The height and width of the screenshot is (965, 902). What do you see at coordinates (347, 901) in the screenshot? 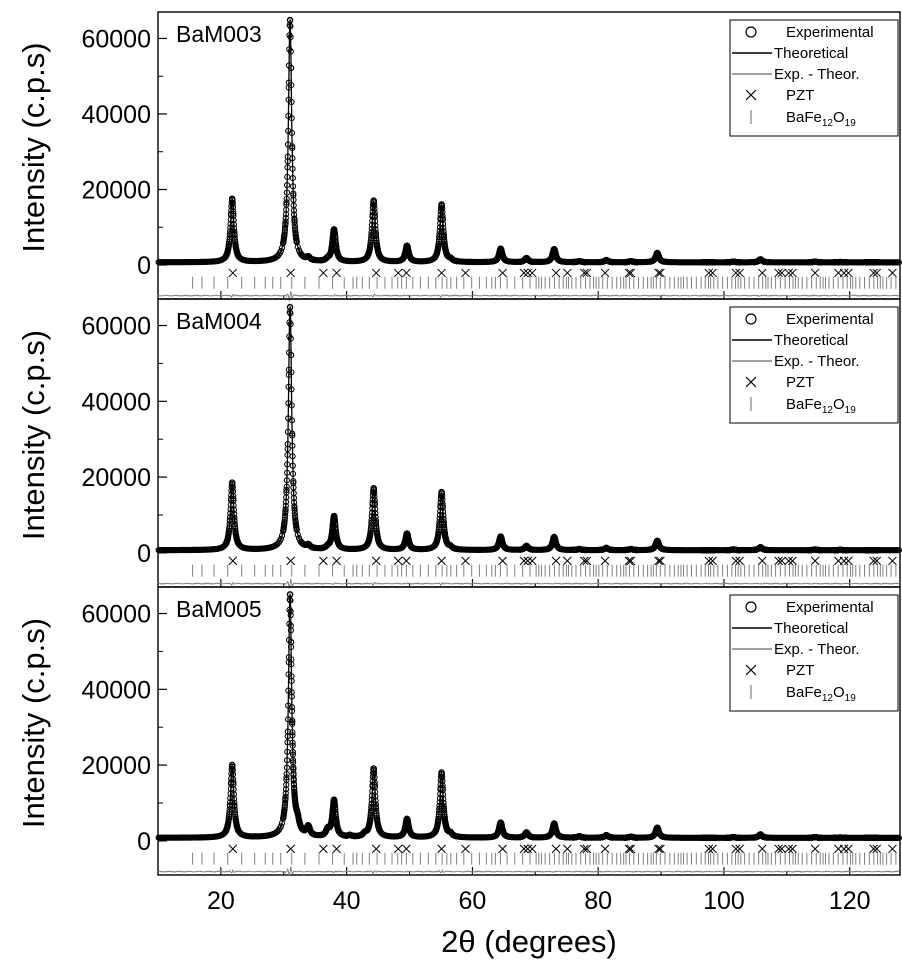
I see `x-tick-label: 40` at bounding box center [347, 901].